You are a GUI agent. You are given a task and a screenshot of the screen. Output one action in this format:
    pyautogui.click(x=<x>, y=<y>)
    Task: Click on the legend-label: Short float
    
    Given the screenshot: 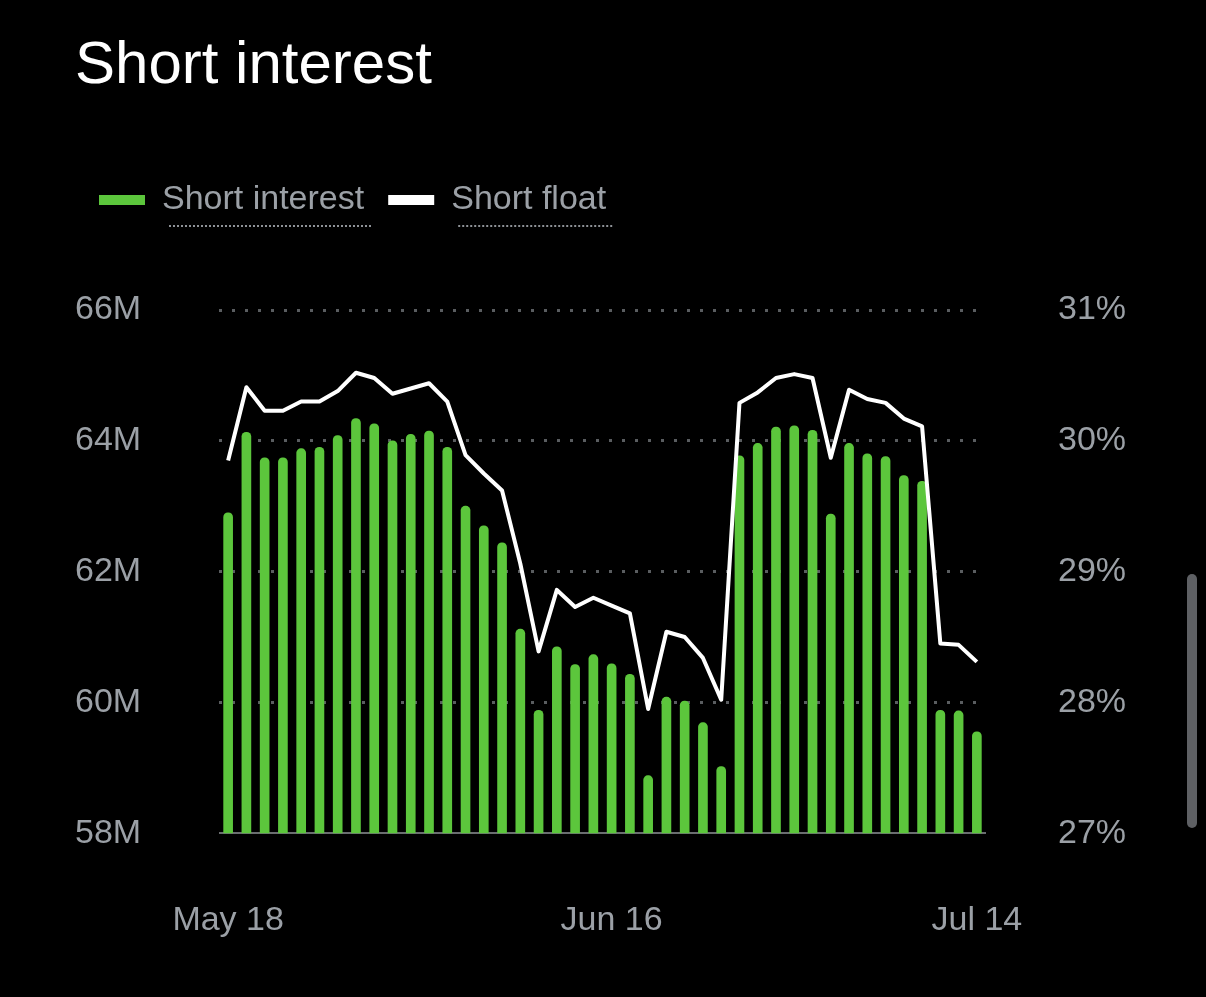 What is the action you would take?
    pyautogui.click(x=529, y=197)
    